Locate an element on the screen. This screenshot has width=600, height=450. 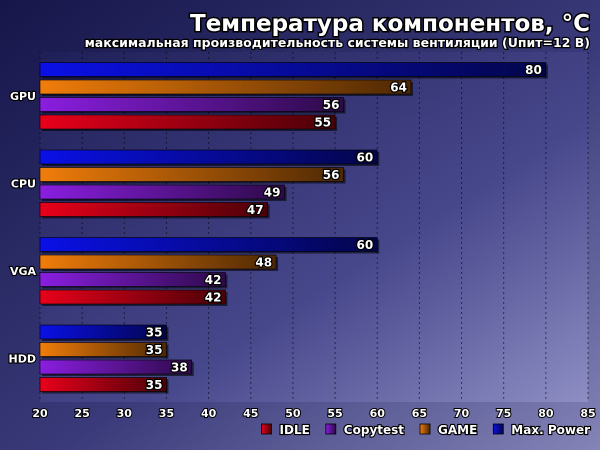
x-tick-label: 75 is located at coordinates (503, 413).